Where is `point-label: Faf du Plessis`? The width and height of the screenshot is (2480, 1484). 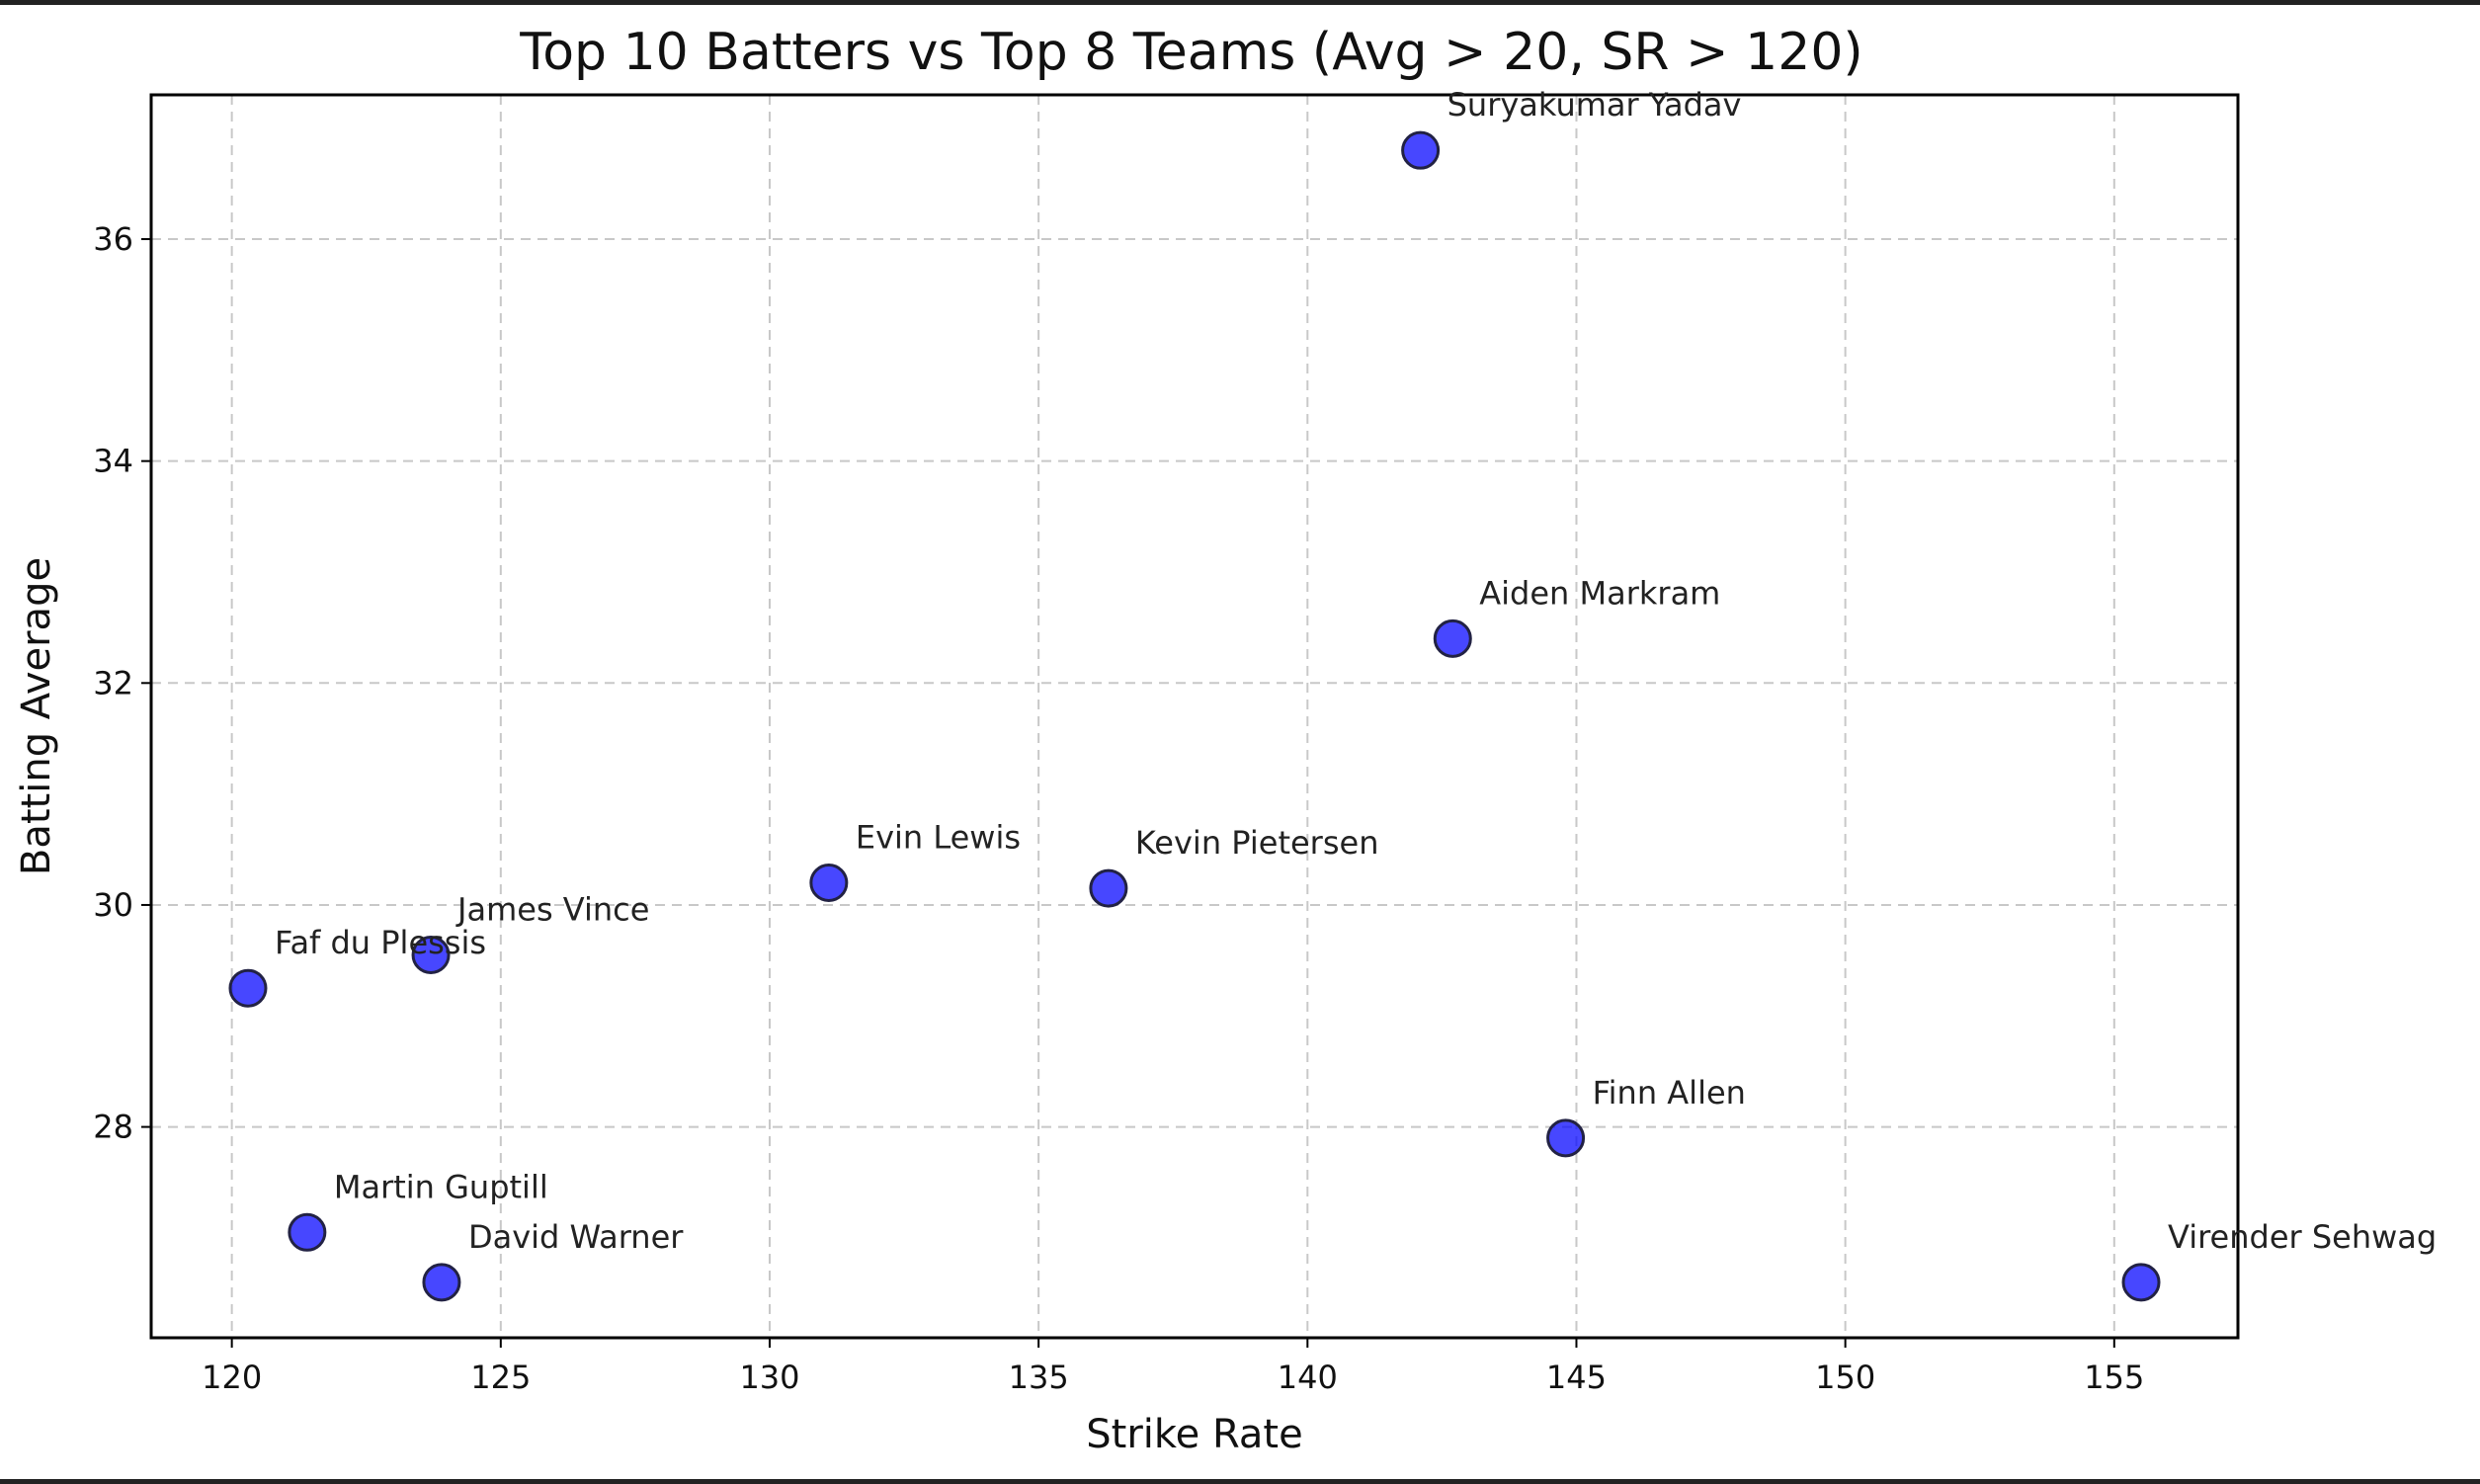 point-label: Faf du Plessis is located at coordinates (380, 942).